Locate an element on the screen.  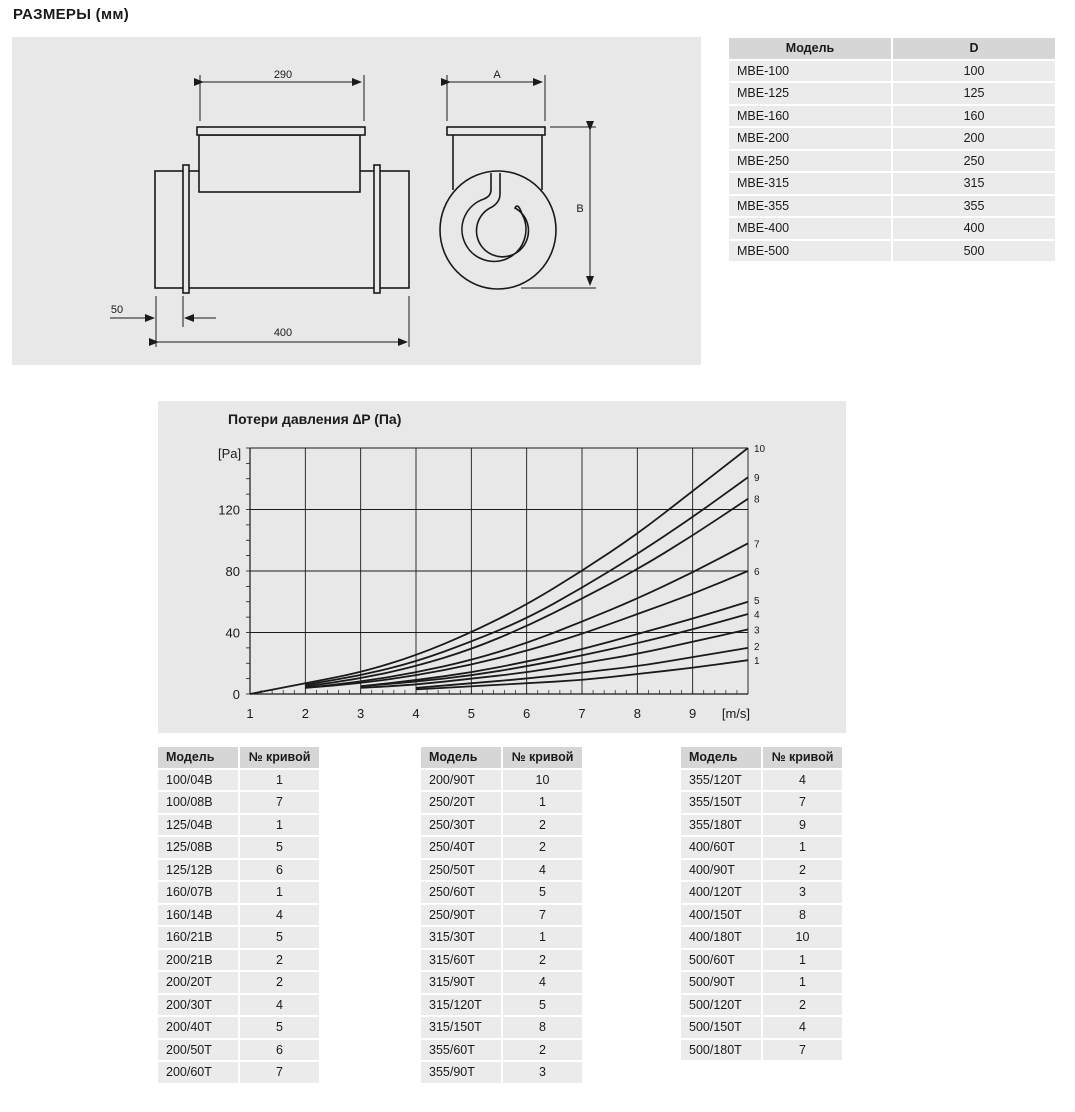
value-cell: 160 is located at coordinates (974, 115).